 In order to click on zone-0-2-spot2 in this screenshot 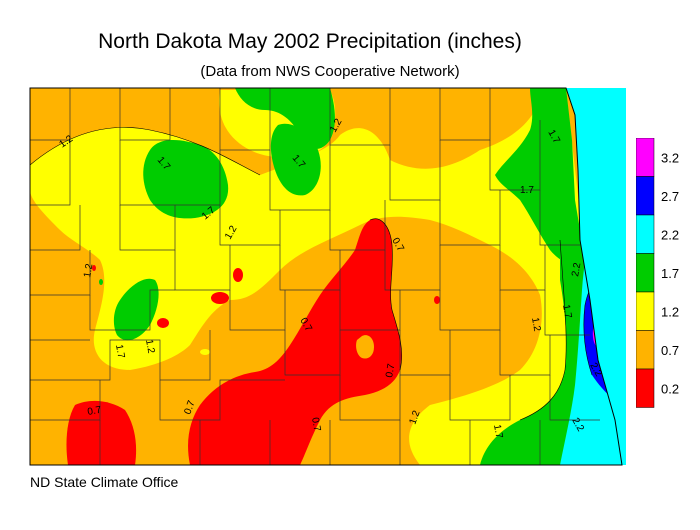, I will do `click(238, 275)`.